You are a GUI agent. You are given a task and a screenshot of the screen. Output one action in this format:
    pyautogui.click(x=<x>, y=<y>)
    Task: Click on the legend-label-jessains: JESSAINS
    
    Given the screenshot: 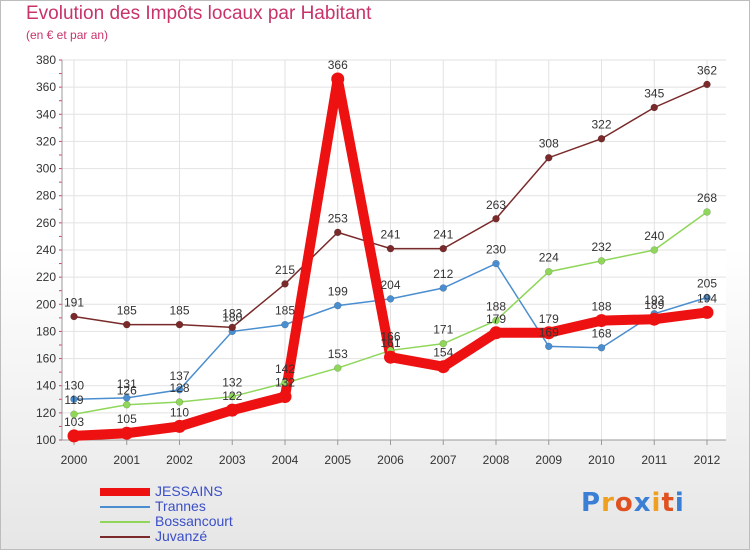 What is the action you would take?
    pyautogui.click(x=189, y=491)
    